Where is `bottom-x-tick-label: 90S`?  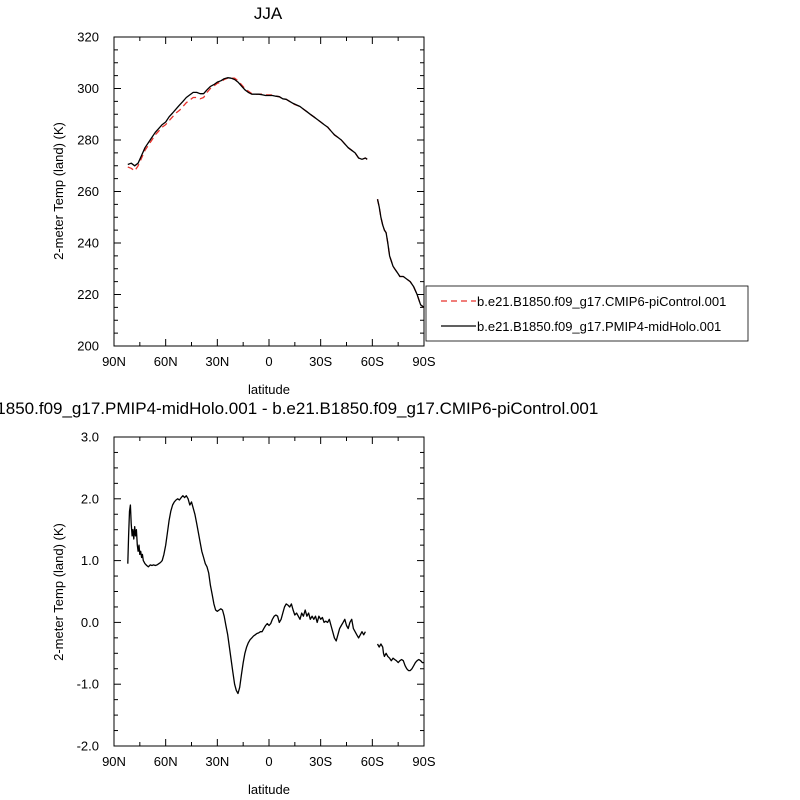
bottom-x-tick-label: 90S is located at coordinates (423, 761).